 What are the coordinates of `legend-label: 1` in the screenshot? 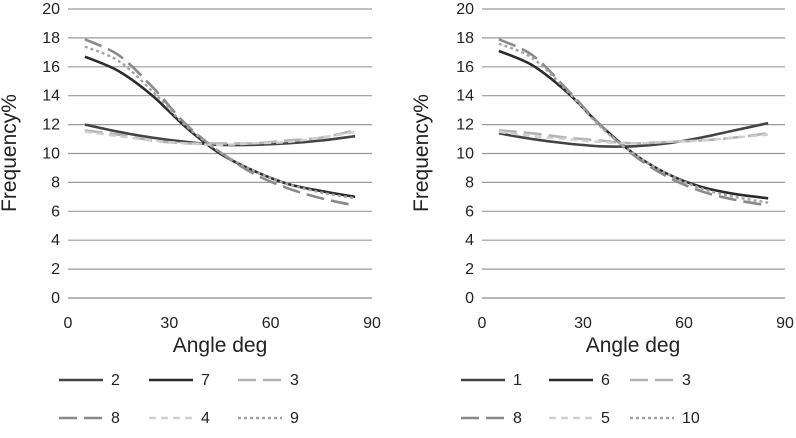 It's located at (517, 380).